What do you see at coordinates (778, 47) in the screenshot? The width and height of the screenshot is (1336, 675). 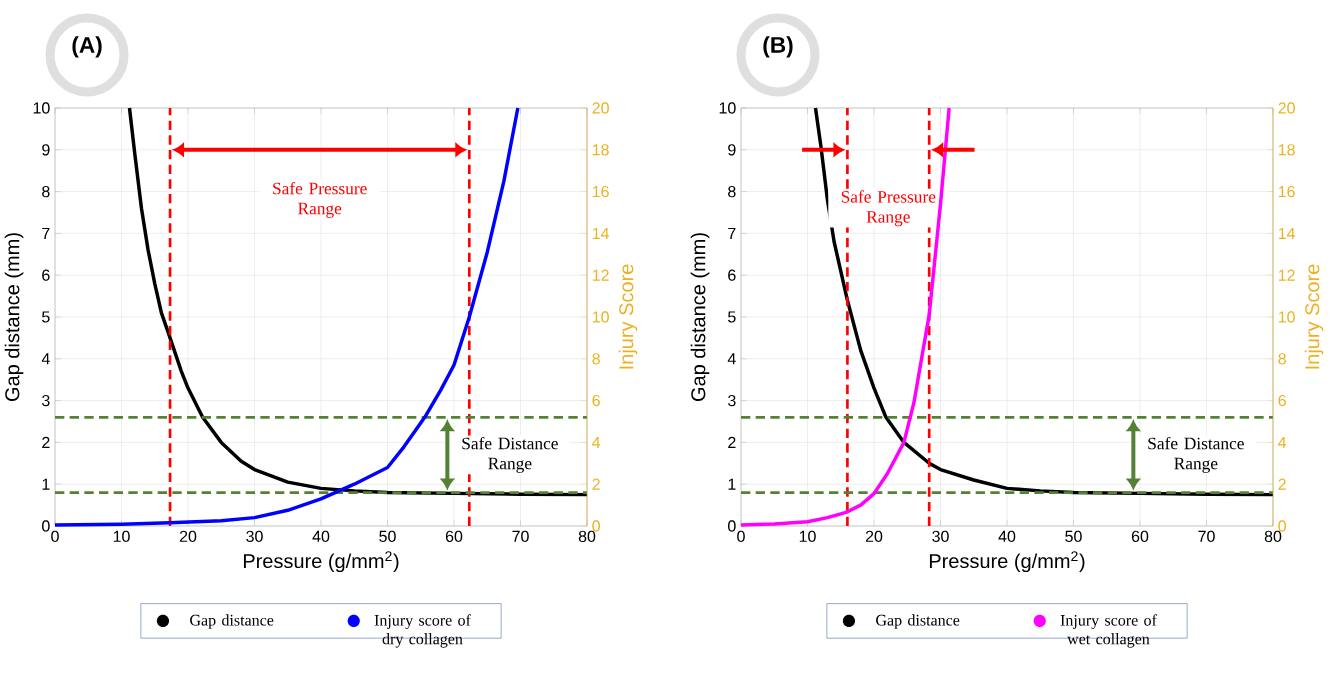 I see `chart-title: (B)` at bounding box center [778, 47].